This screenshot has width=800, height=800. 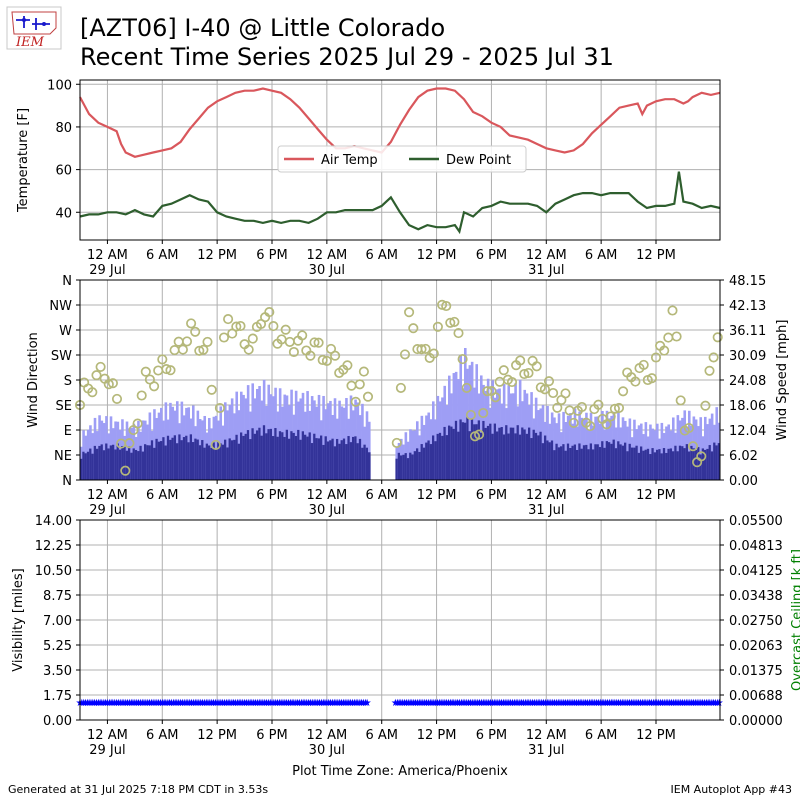 What do you see at coordinates (57, 596) in the screenshot?
I see `visibility-tick-label: 8.75` at bounding box center [57, 596].